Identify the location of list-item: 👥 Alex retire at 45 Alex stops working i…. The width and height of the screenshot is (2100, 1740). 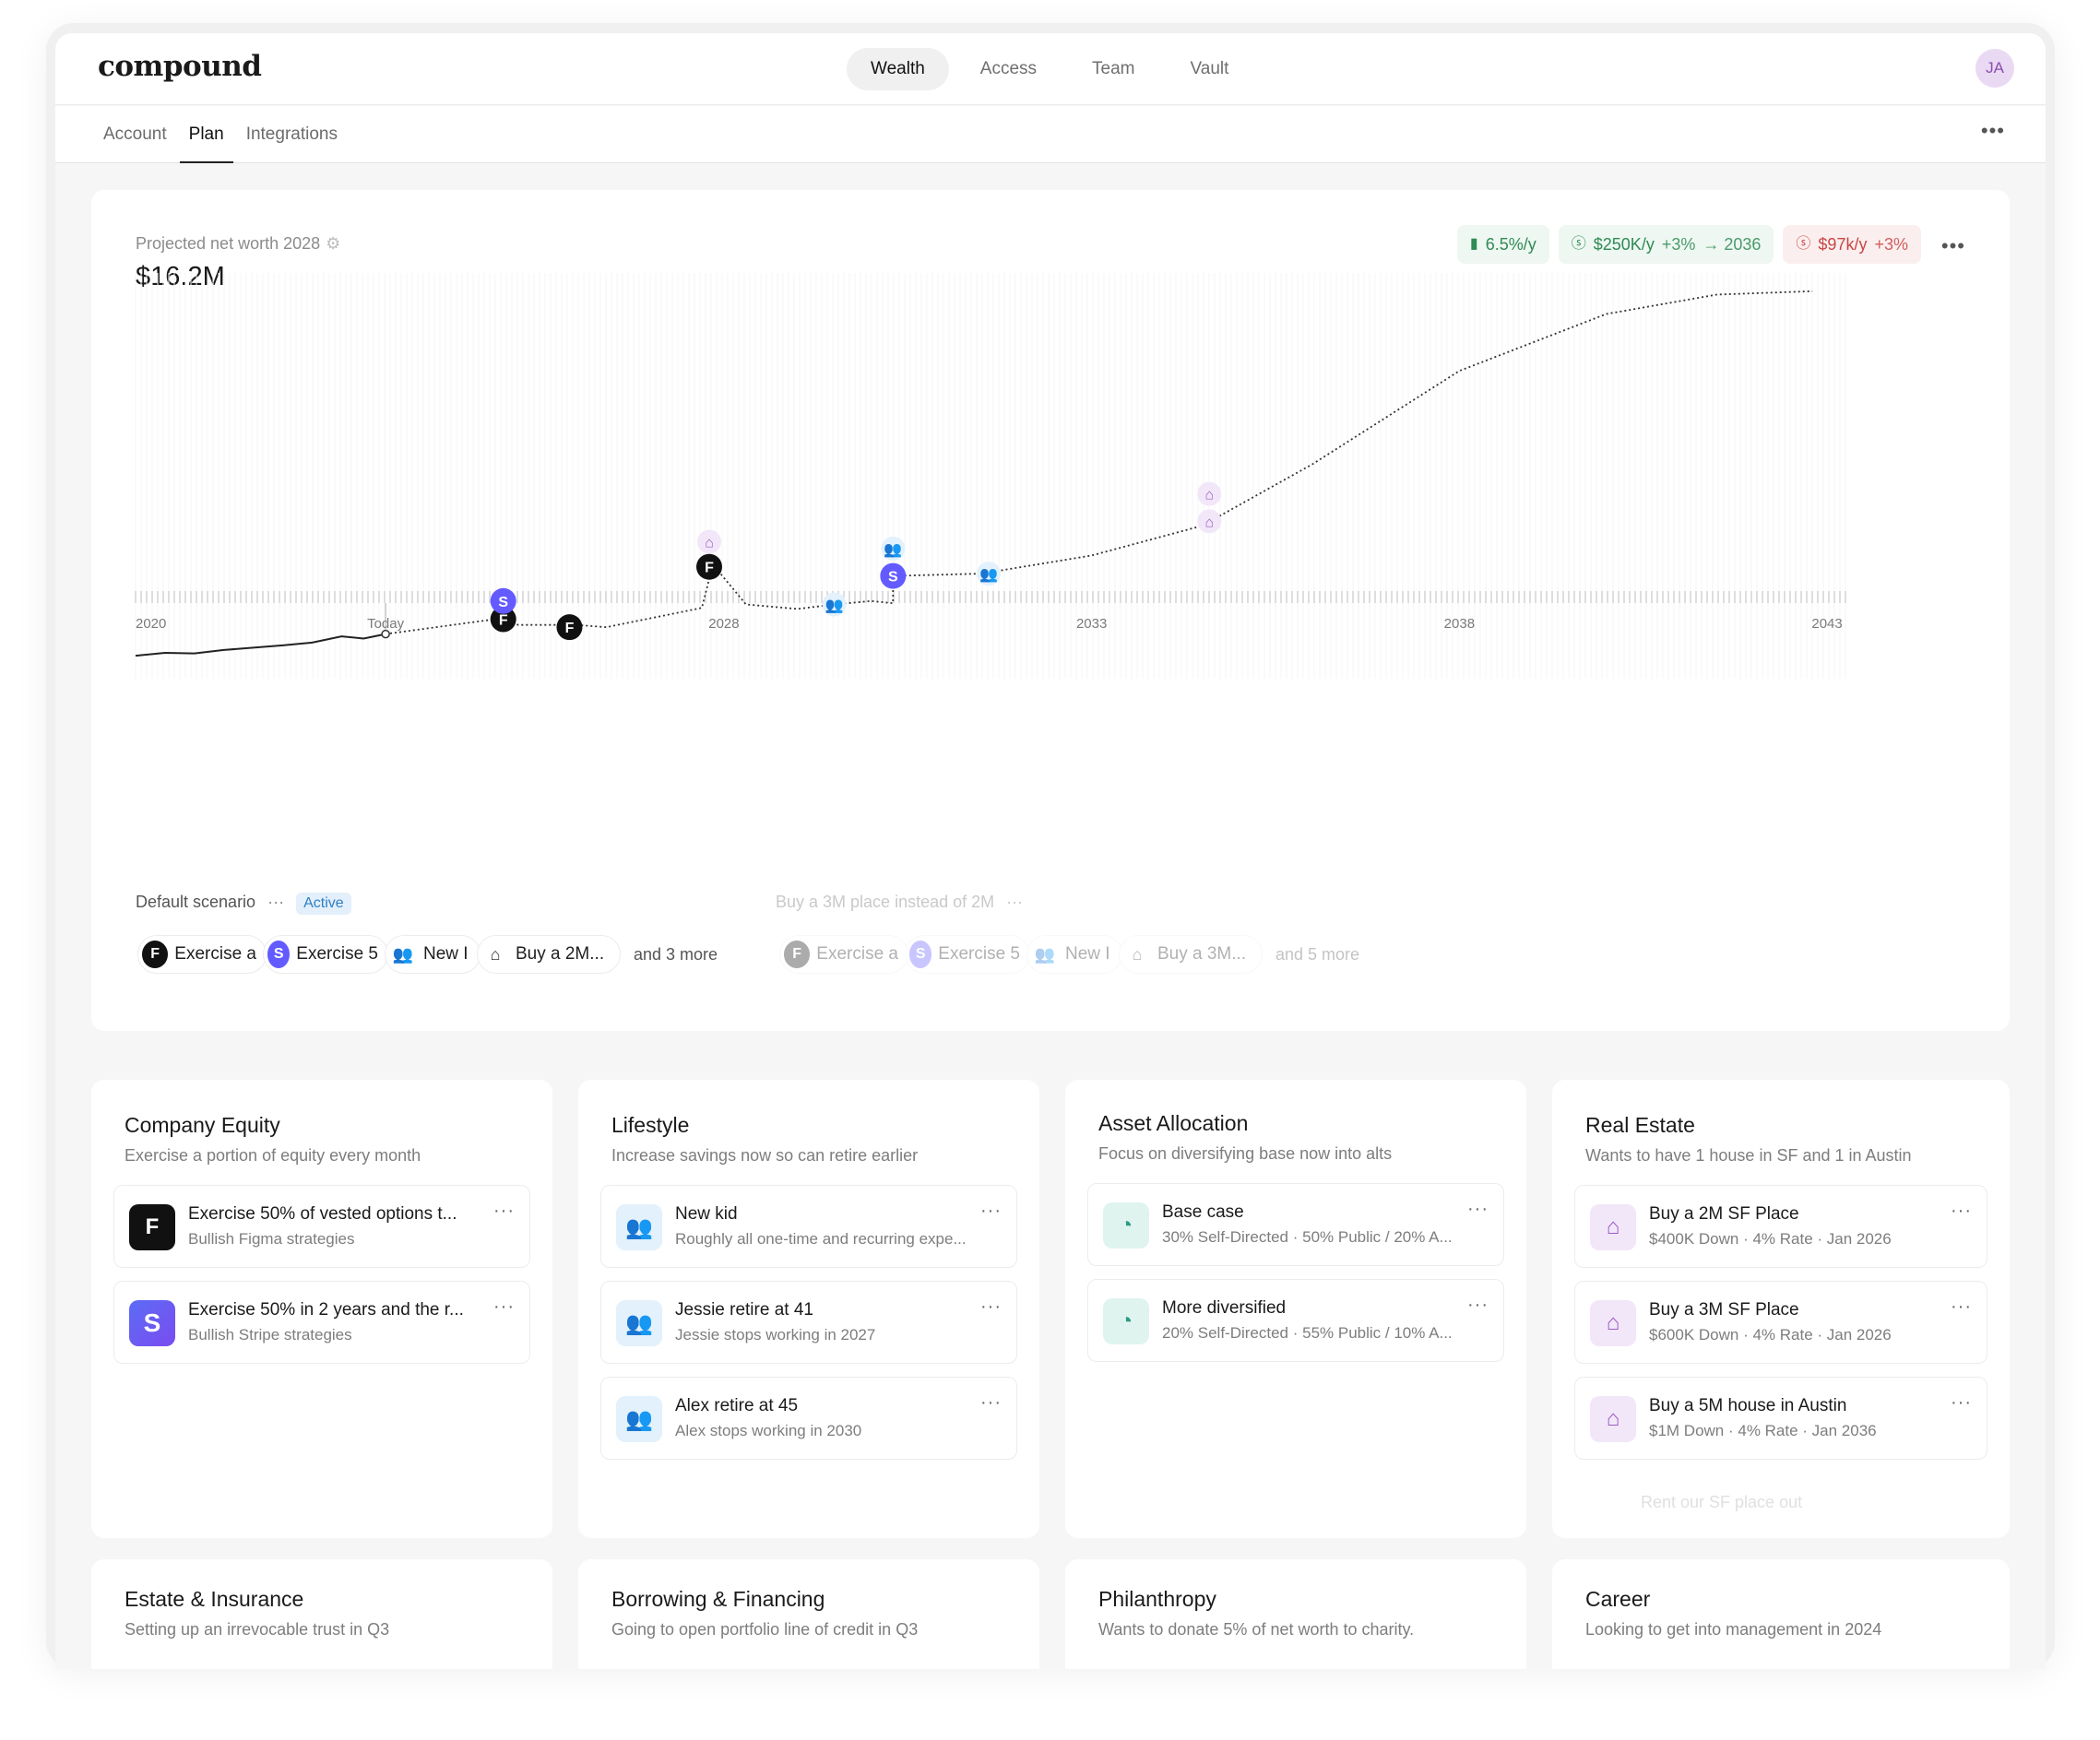
(808, 1418).